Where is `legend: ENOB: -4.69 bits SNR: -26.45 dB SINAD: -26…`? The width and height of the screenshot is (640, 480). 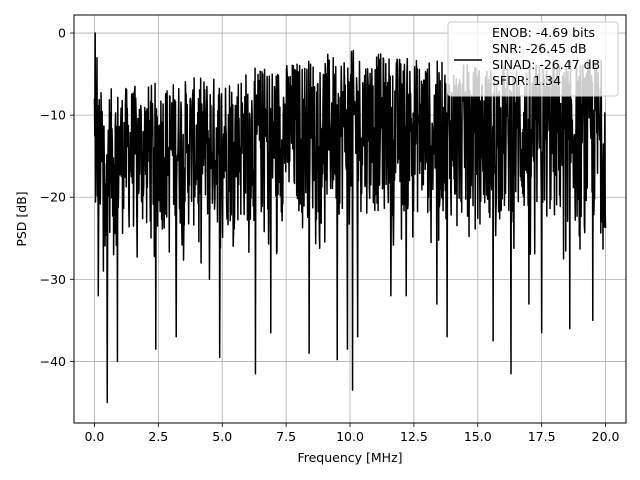
legend: ENOB: -4.69 bits SNR: -26.45 dB SINAD: -26… is located at coordinates (533, 59).